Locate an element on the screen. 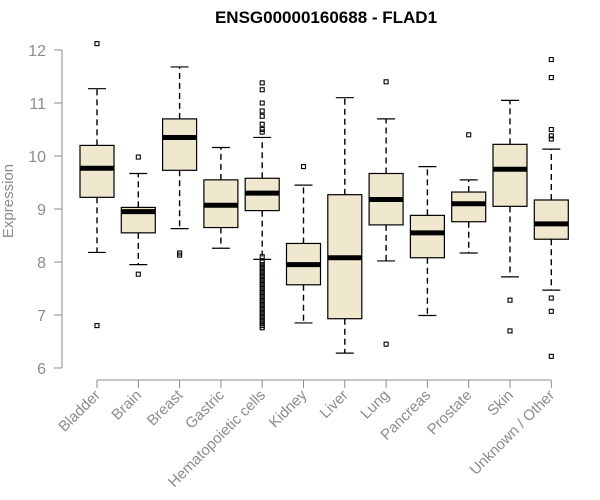  box-kidney is located at coordinates (303, 244).